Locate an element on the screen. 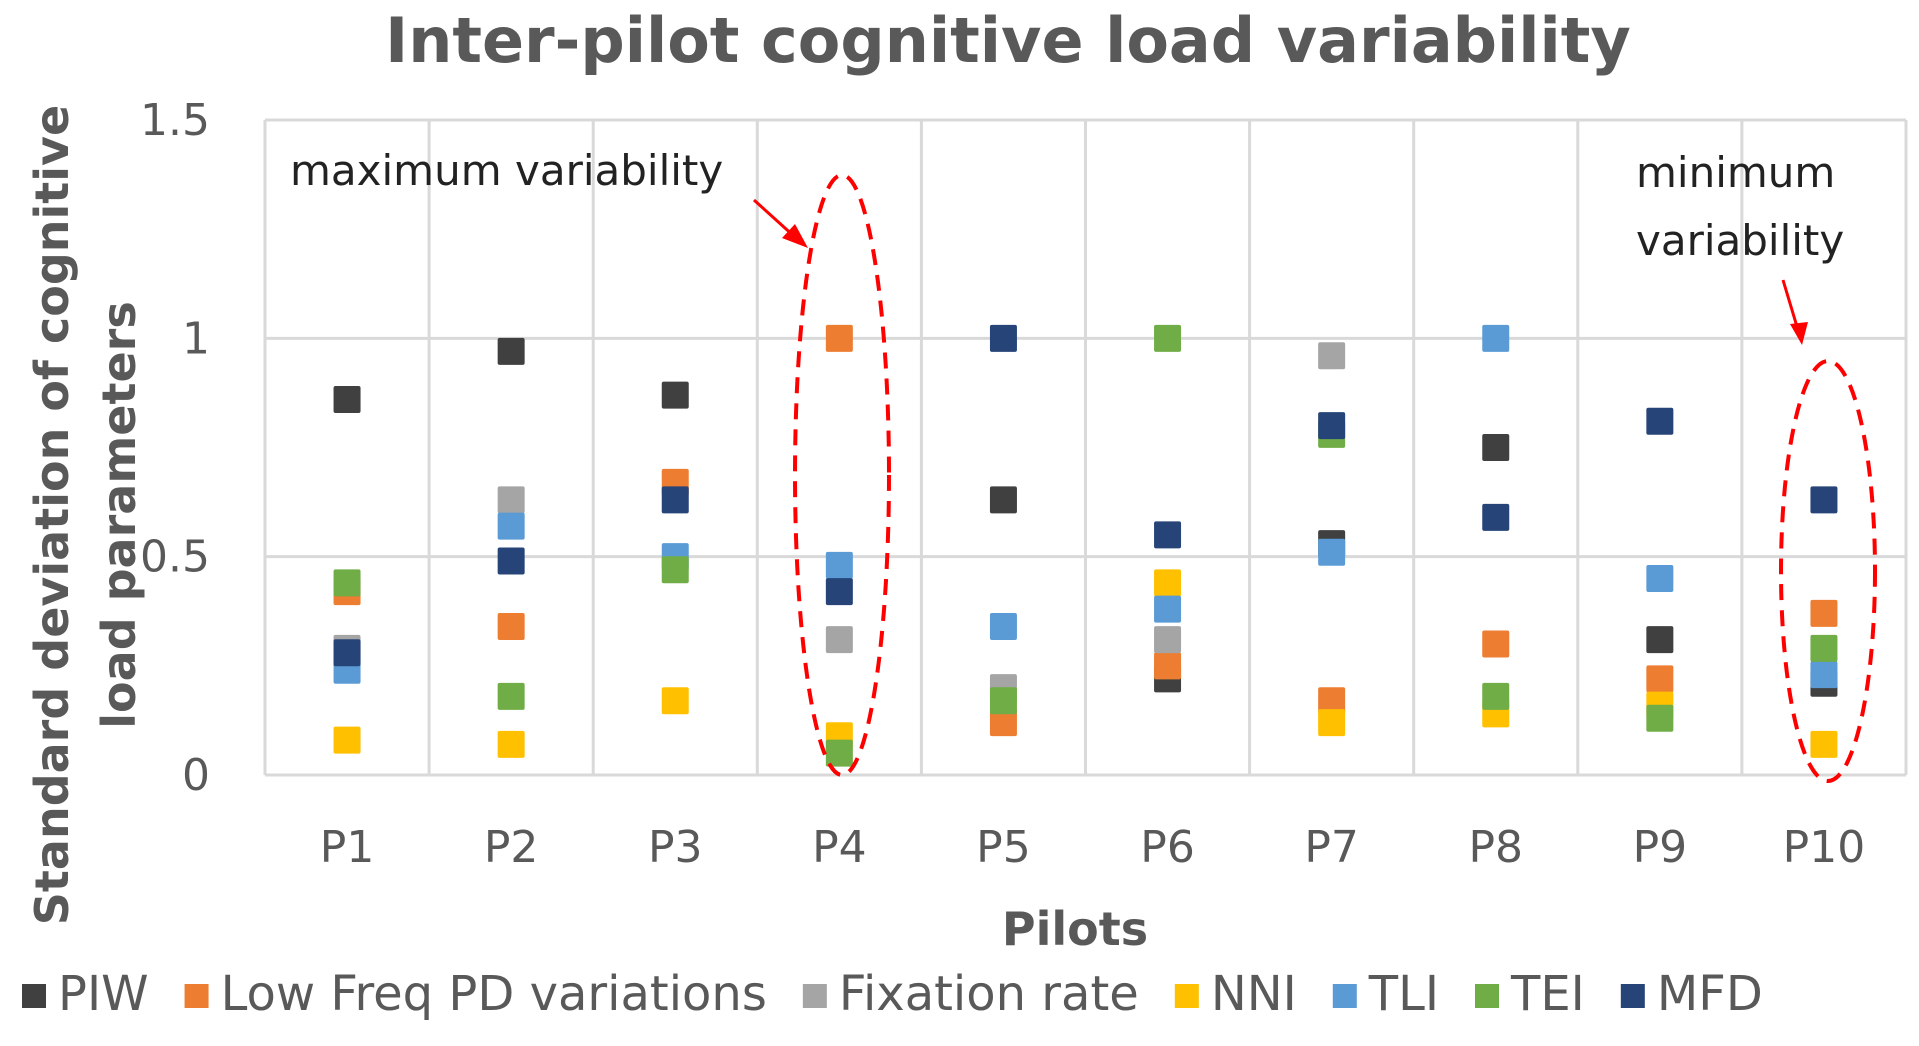 The width and height of the screenshot is (1919, 1046). x-tick-label: P7 is located at coordinates (1331, 847).